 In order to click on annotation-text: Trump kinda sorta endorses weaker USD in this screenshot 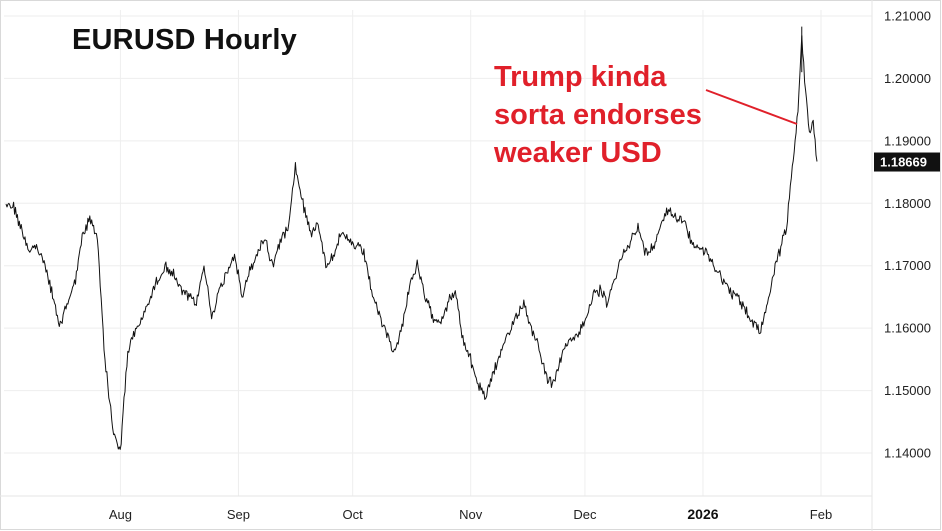, I will do `click(598, 115)`.